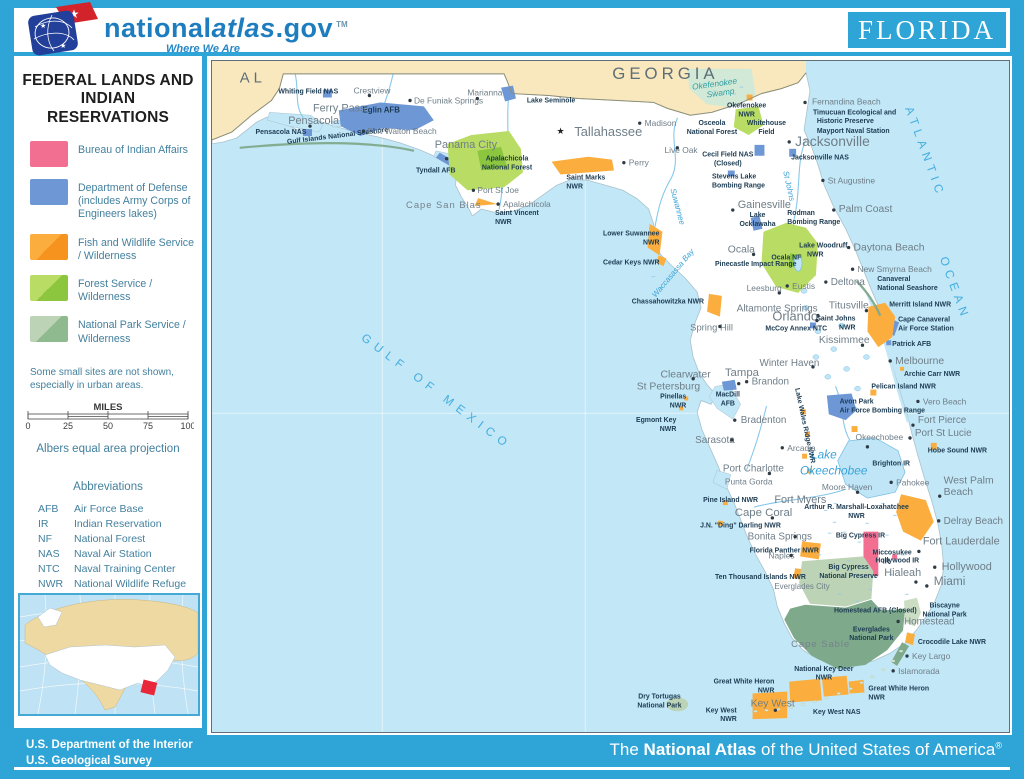  I want to click on osceola-nf, so click(748, 121).